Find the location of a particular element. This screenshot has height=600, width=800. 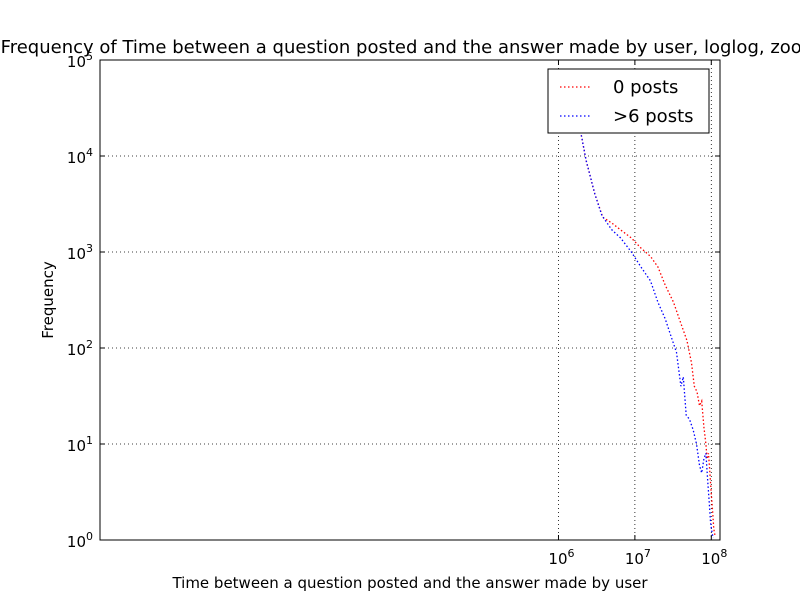

x-tick-label: 10⁷ is located at coordinates (638, 557).